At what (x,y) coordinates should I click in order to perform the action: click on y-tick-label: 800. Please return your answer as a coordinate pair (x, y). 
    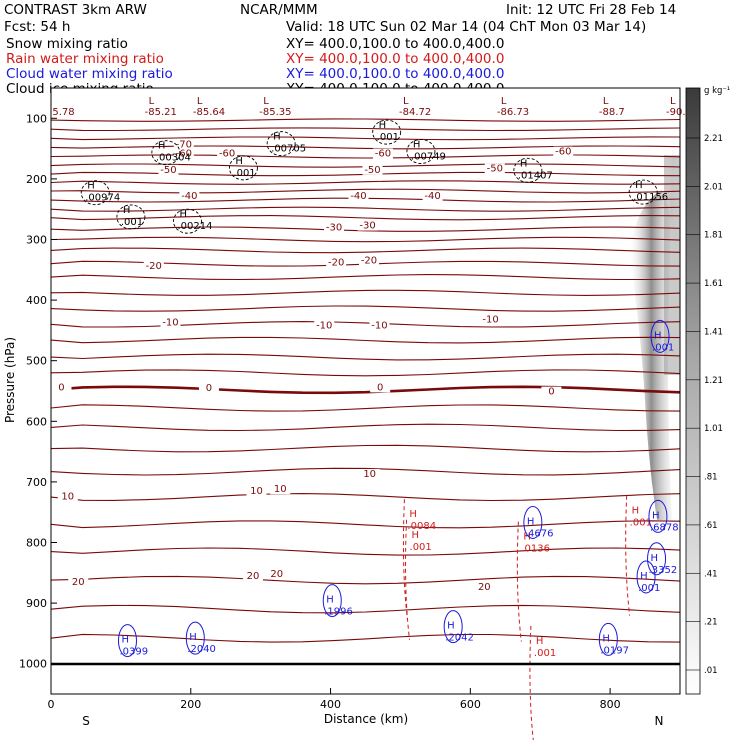
    Looking at the image, I should click on (36, 543).